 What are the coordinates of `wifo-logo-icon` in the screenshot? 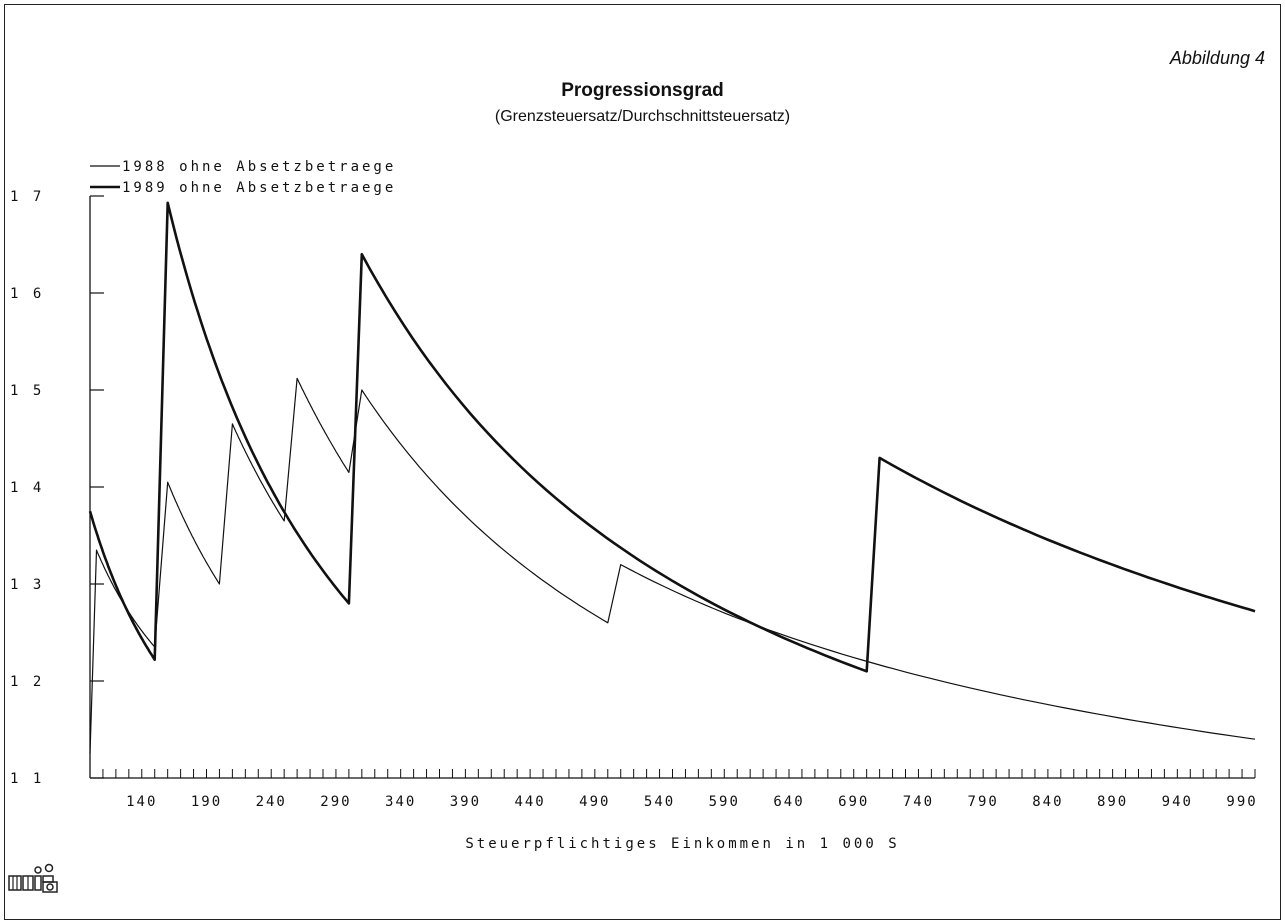 It's located at (33, 878).